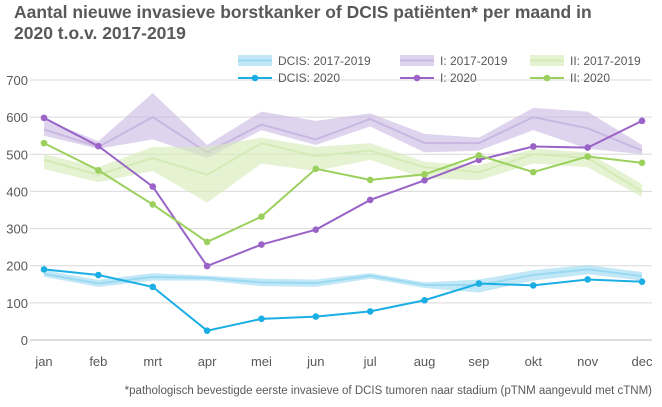 The height and width of the screenshot is (407, 662). I want to click on i-2017-2019-mid-line, so click(343, 134).